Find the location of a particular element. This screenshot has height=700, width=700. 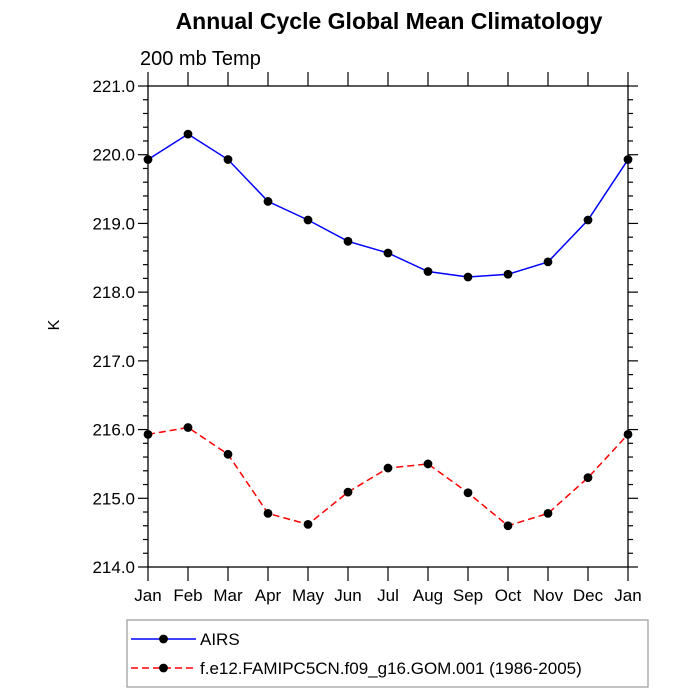

y-tick-label: 214.0 is located at coordinates (113, 567).